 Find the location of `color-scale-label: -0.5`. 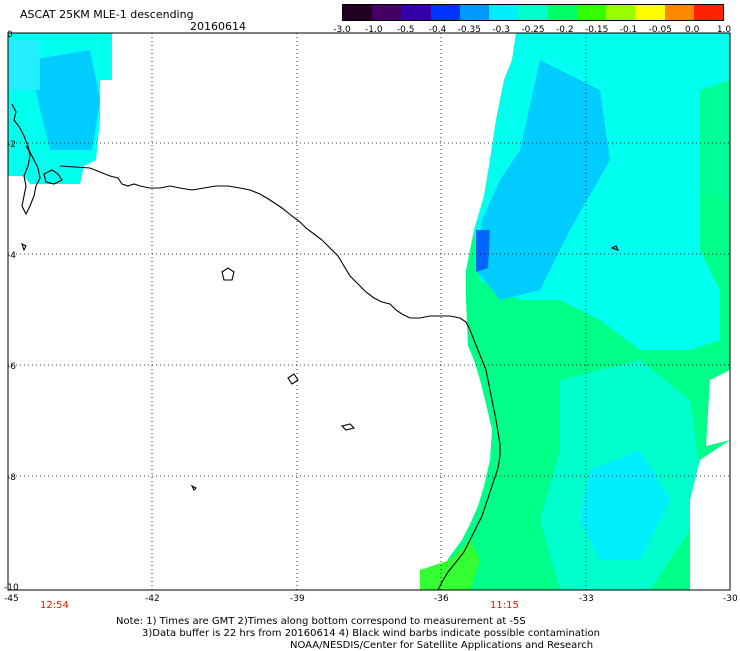

color-scale-label: -0.5 is located at coordinates (405, 30).